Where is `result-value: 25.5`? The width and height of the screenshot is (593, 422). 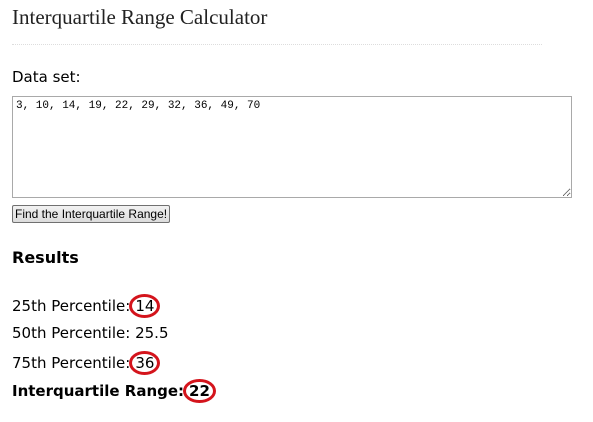 result-value: 25.5 is located at coordinates (152, 333).